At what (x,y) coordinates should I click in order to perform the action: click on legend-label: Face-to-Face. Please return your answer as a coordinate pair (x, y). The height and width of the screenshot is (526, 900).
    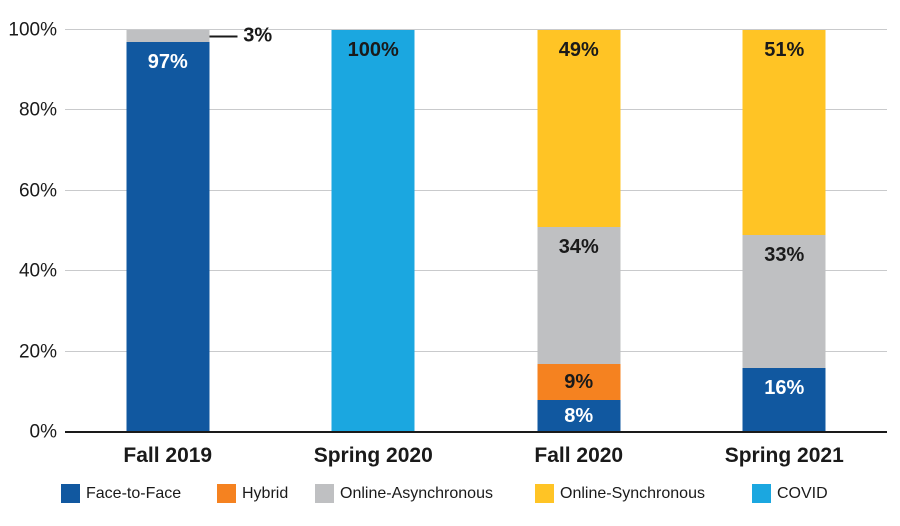
    Looking at the image, I should click on (134, 493).